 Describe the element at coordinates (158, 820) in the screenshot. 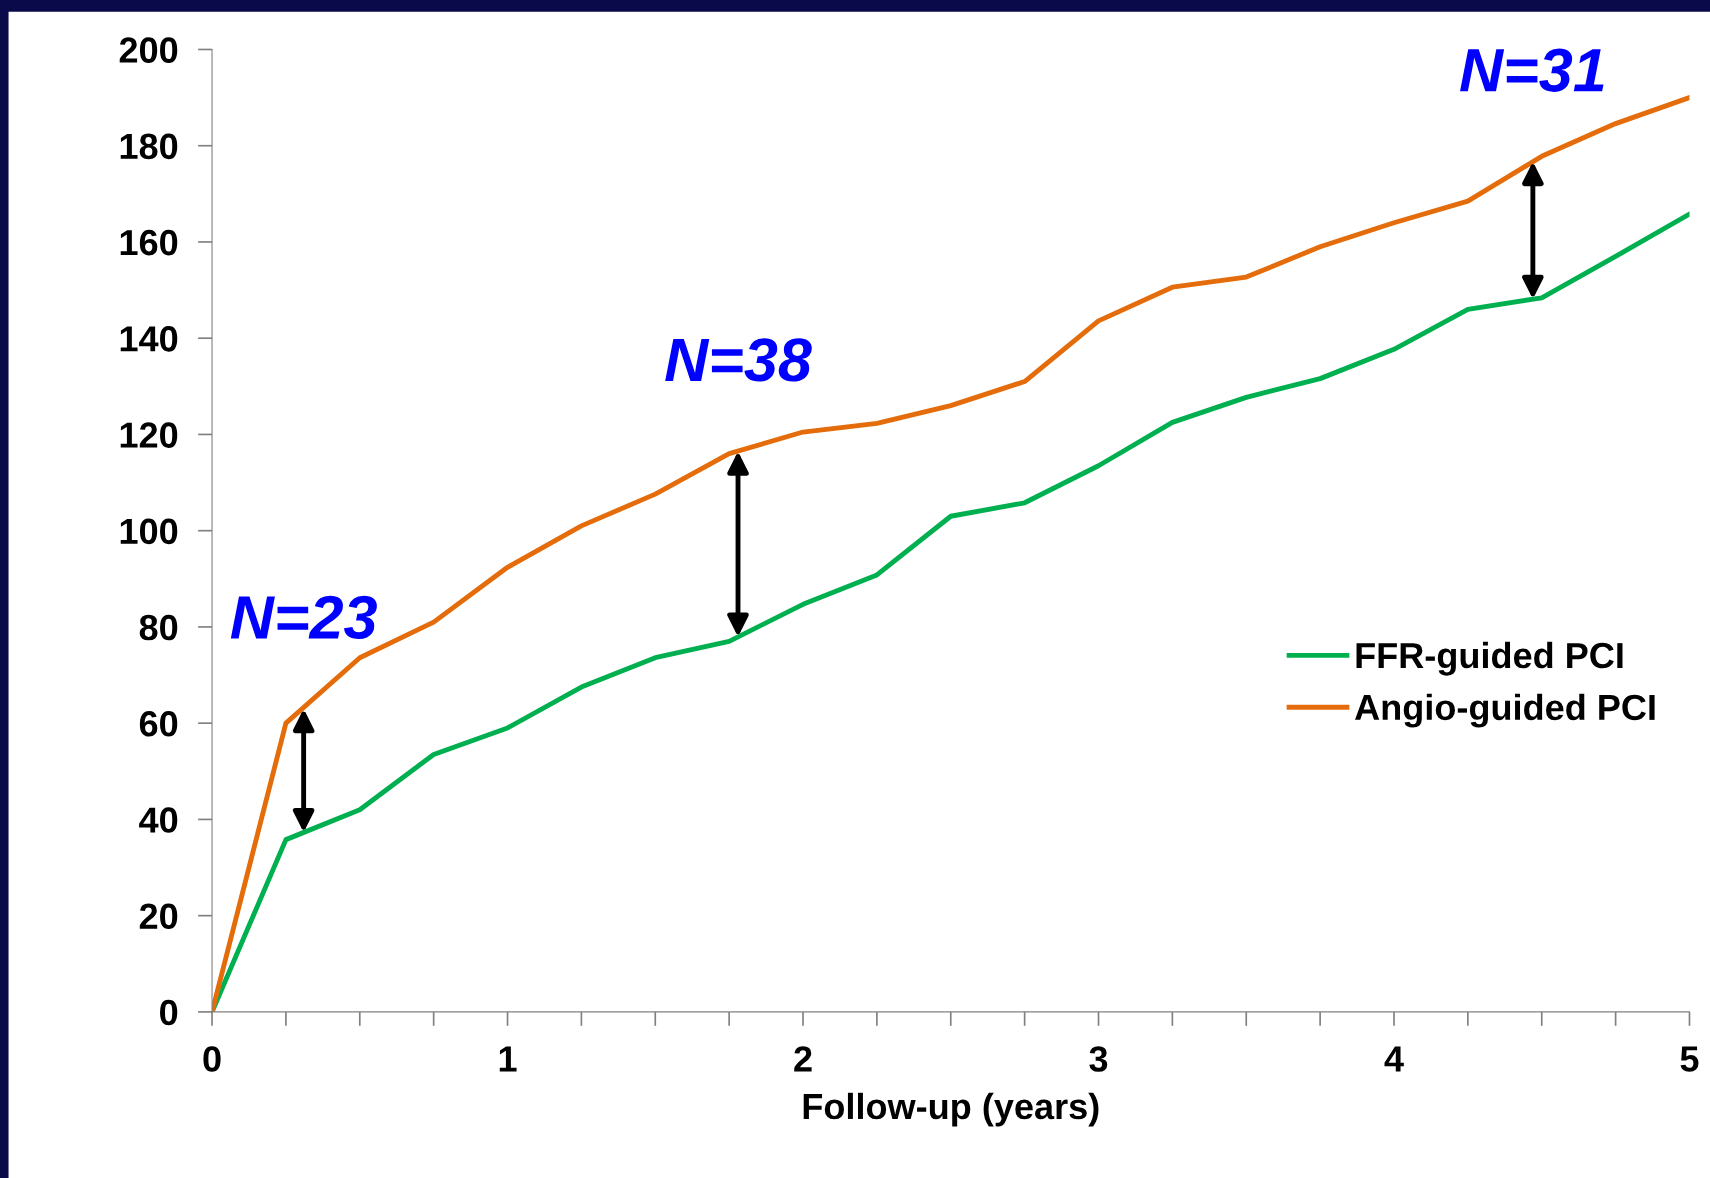

I see `y-tick-label: 40` at that location.